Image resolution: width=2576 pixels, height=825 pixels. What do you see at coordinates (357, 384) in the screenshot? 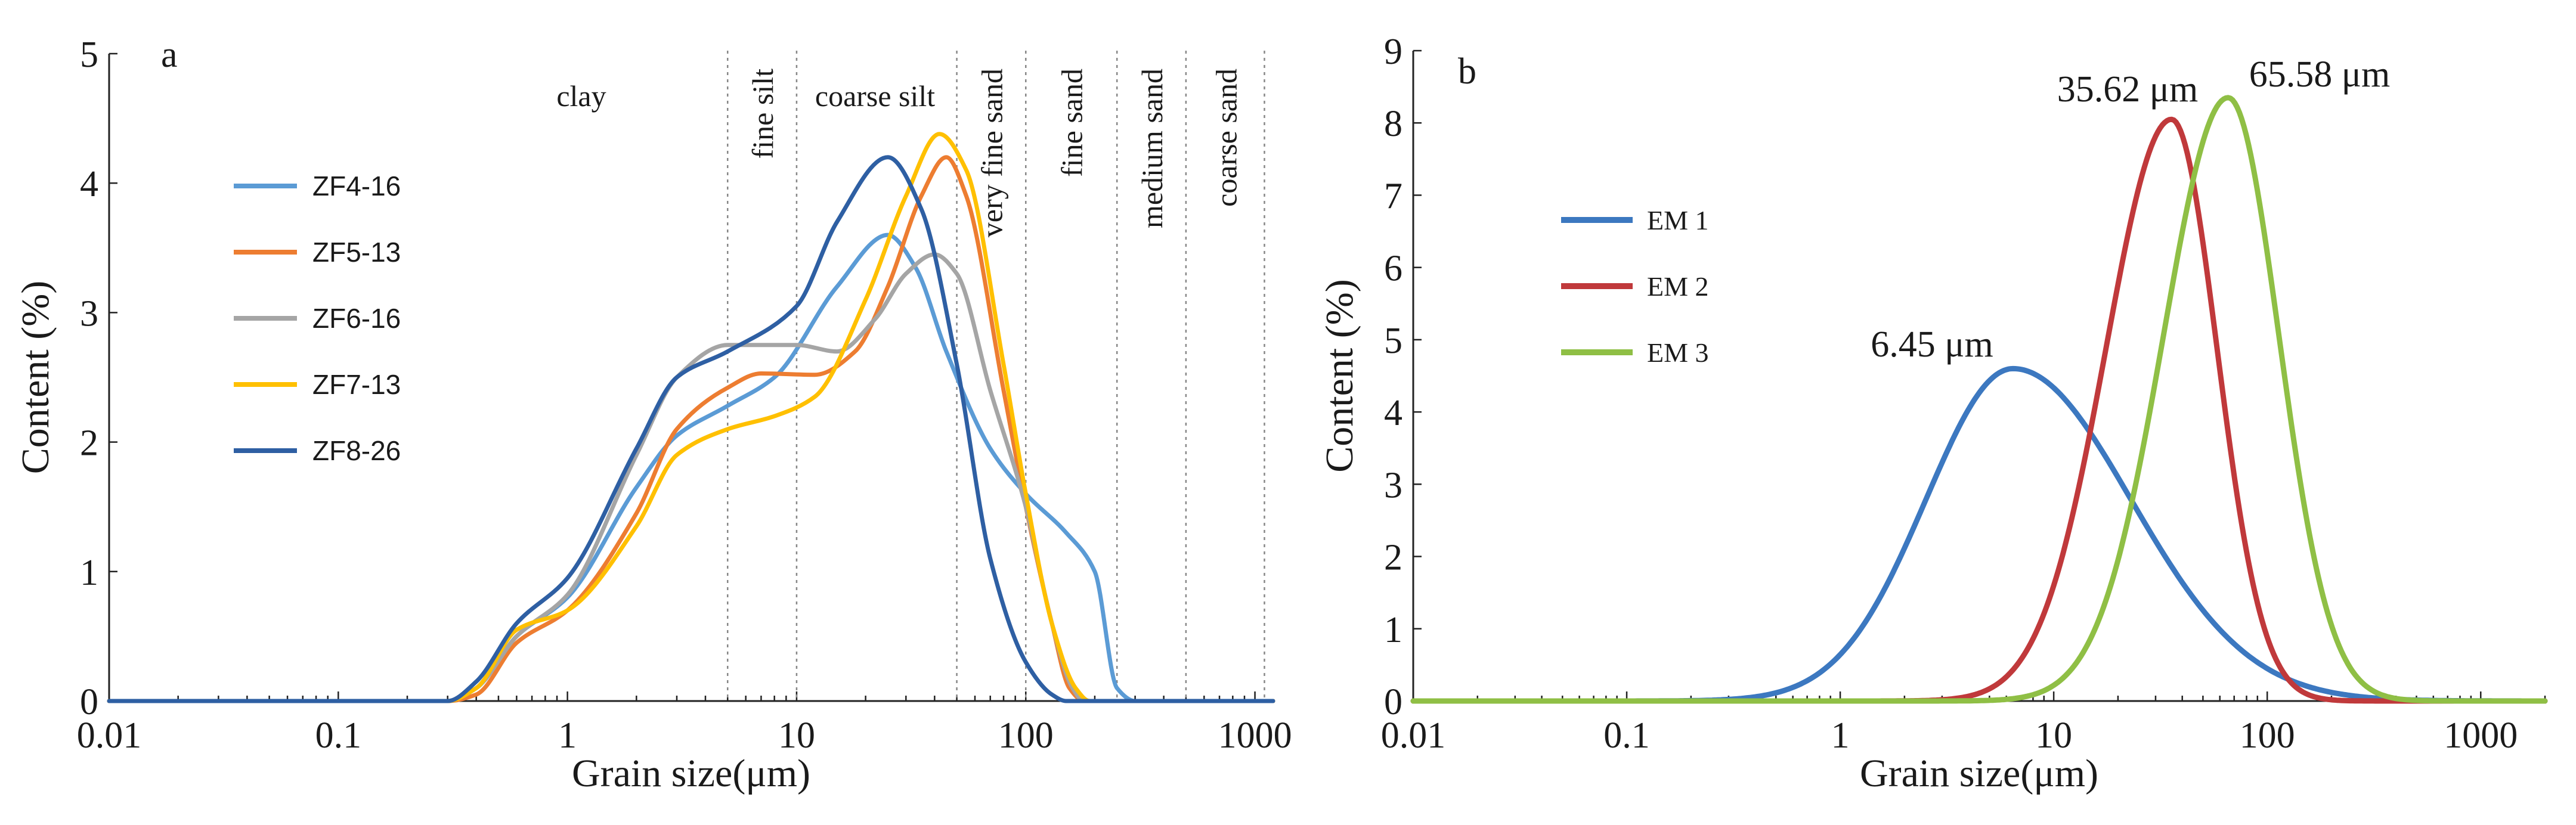
I see `legend-label: ZF7-13` at bounding box center [357, 384].